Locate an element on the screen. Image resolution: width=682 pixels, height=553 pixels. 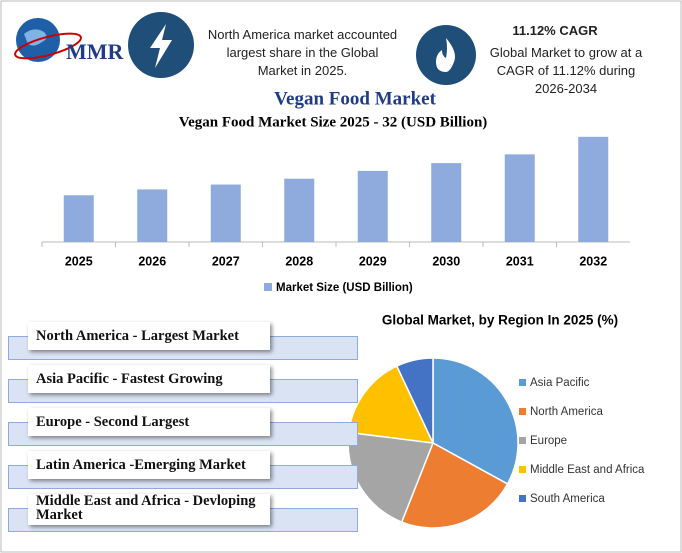
main-title: Vegan Food Market is located at coordinates (355, 98).